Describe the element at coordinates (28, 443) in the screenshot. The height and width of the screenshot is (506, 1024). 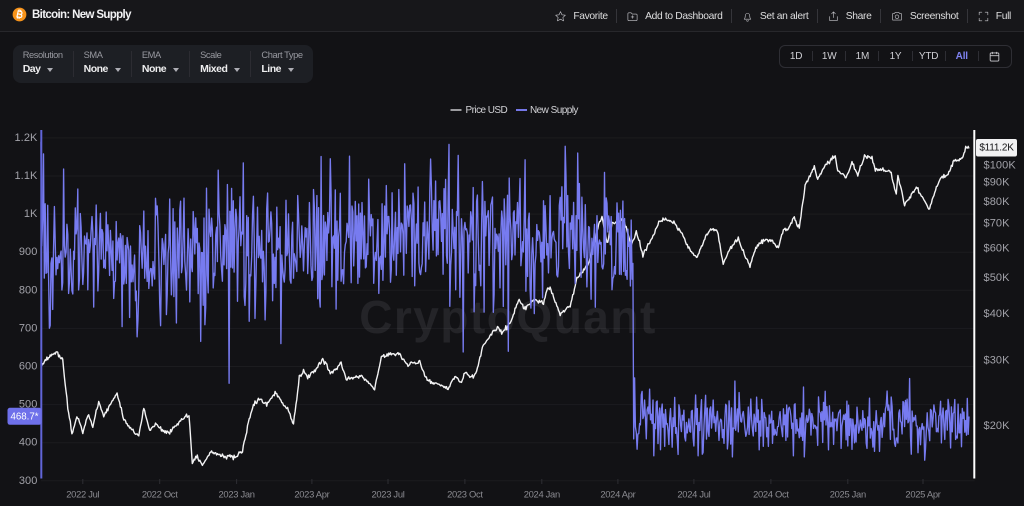
I see `svg-text: 400` at that location.